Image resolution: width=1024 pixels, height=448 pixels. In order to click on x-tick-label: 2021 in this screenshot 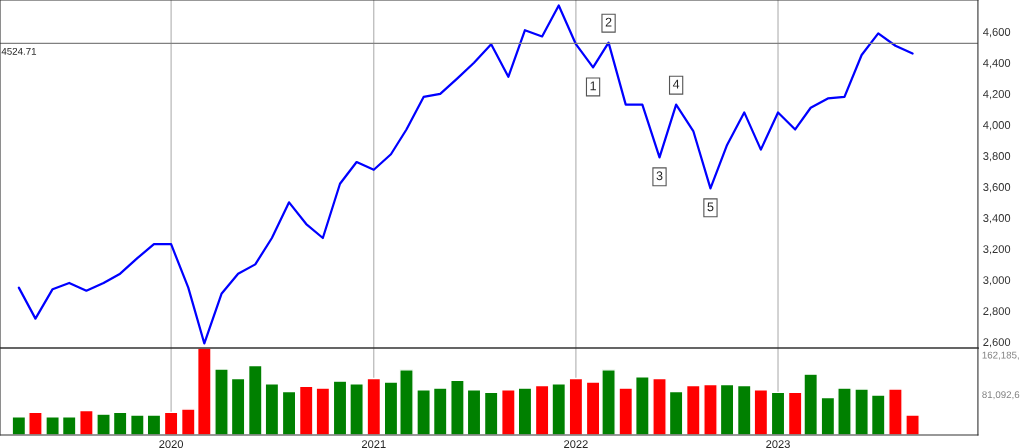, I will do `click(373, 444)`.